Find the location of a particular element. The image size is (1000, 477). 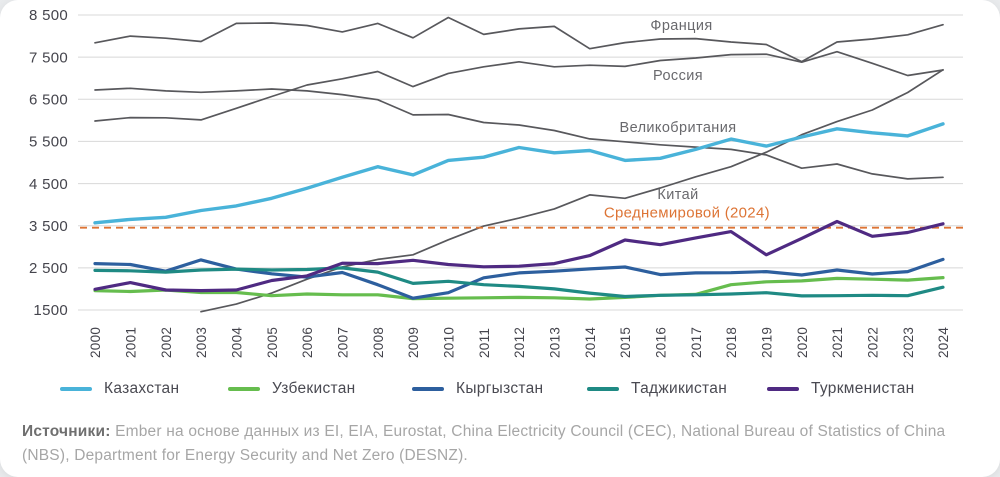

x-tick-label: 2016 is located at coordinates (661, 342).